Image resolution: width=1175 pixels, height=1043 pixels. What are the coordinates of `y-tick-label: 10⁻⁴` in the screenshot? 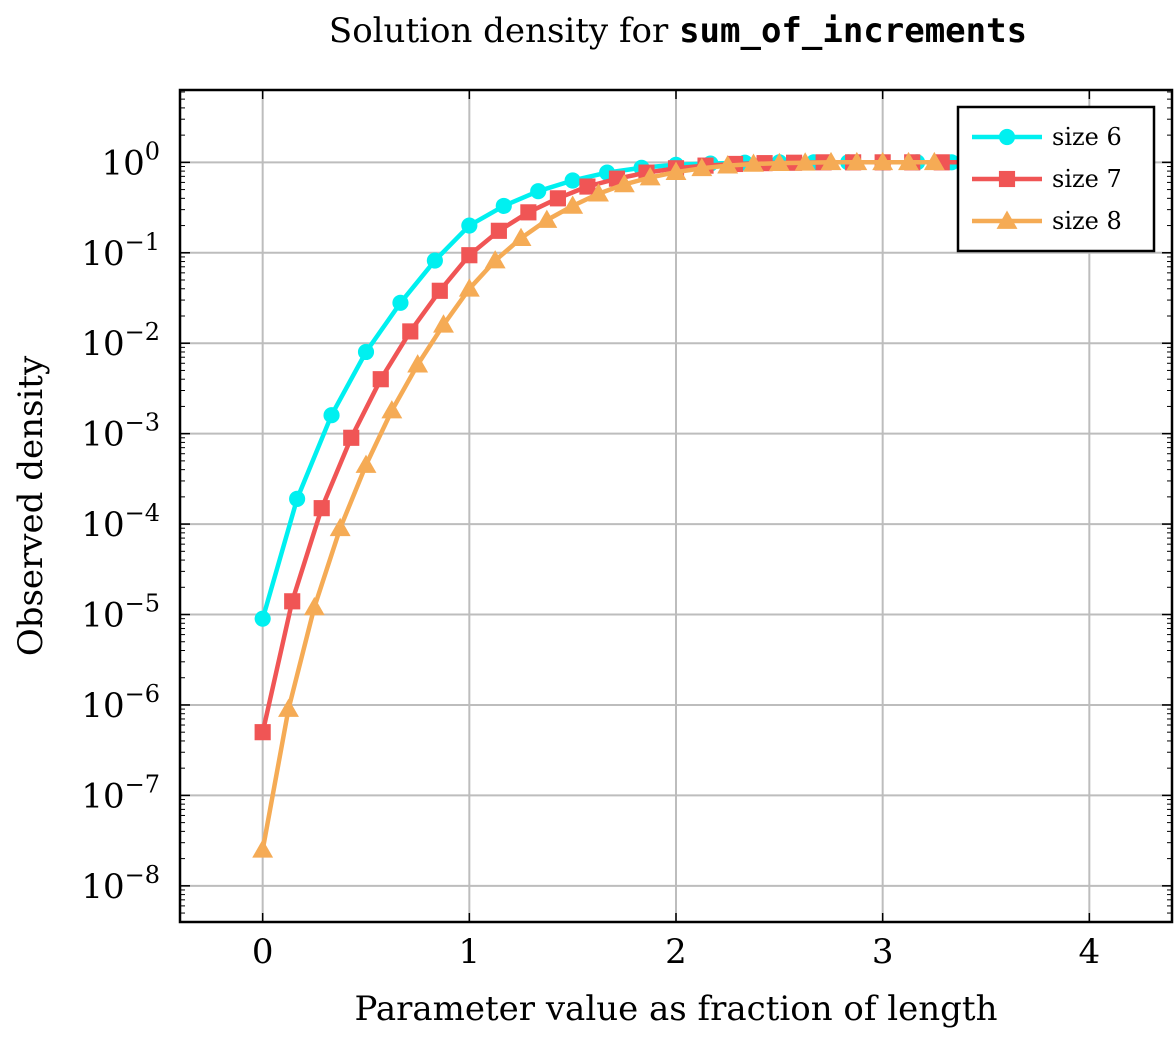 It's located at (120, 522).